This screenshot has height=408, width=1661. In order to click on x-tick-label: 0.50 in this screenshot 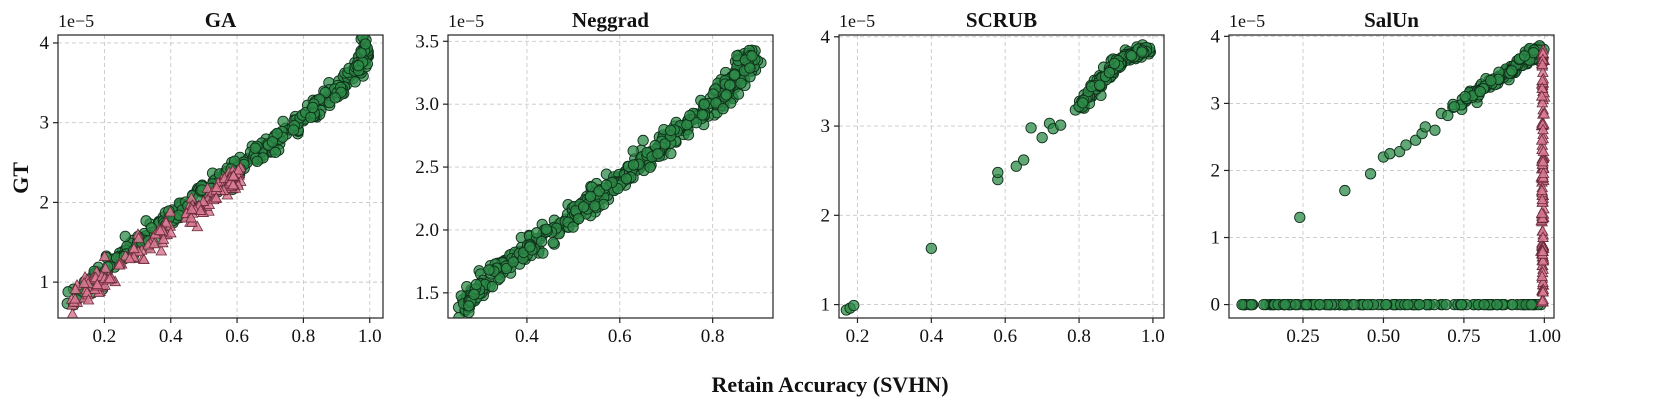, I will do `click(1383, 336)`.